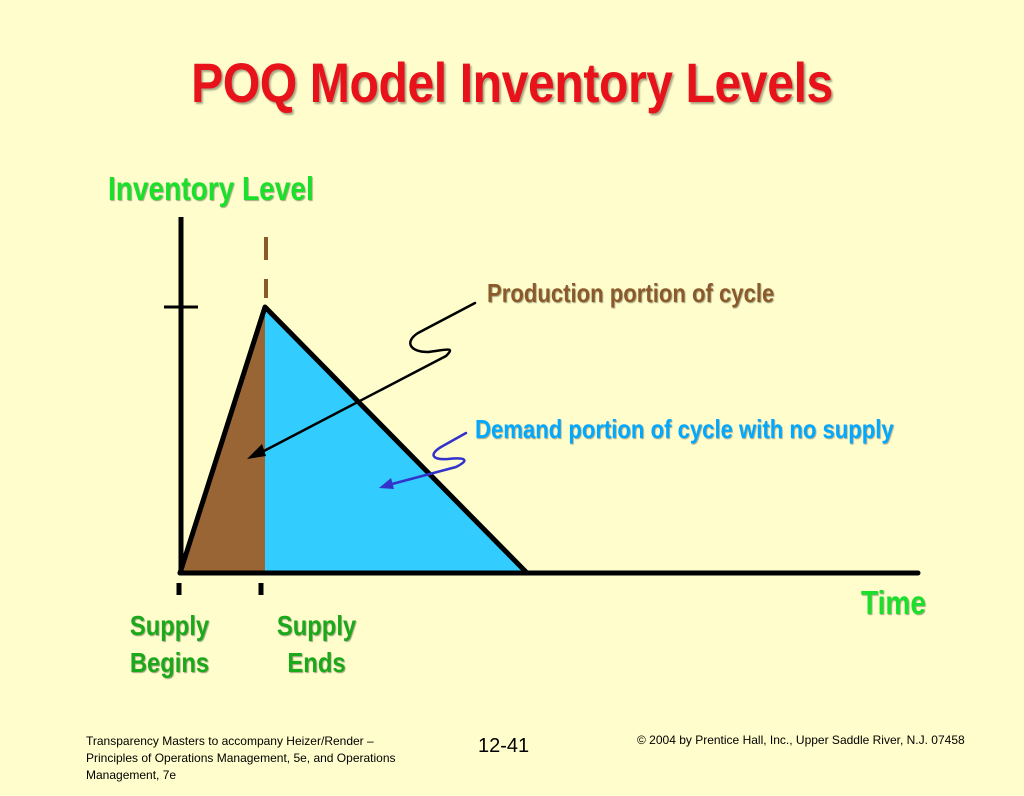 The width and height of the screenshot is (1024, 796). I want to click on slide-number: 12-41, so click(504, 746).